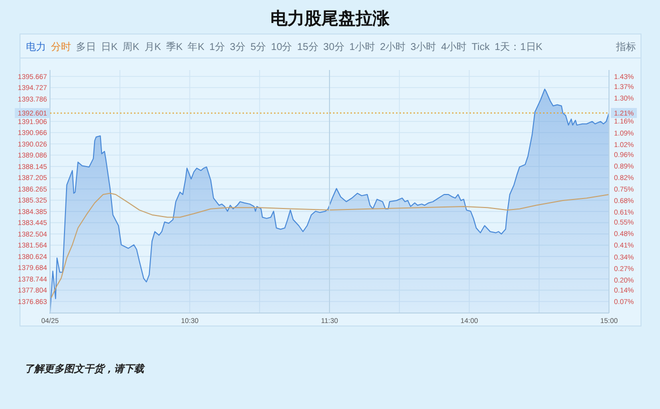 The image size is (660, 409). Describe the element at coordinates (238, 47) in the screenshot. I see `toolbar-label: 3分` at that location.